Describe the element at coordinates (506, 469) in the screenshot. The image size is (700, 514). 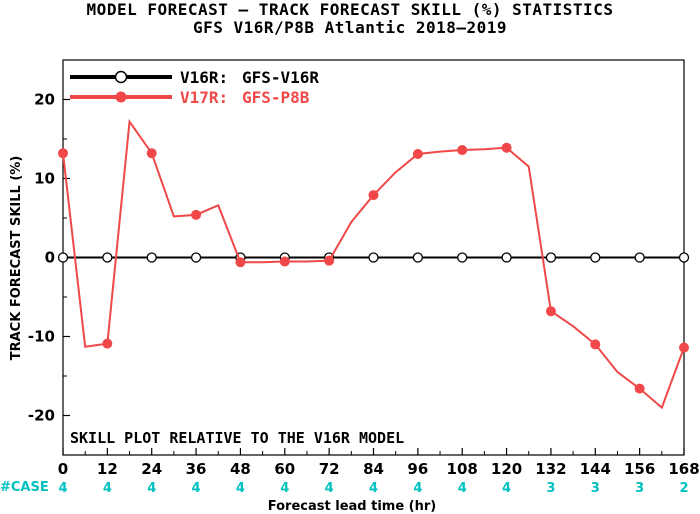
I see `x-tick-label: 120` at that location.